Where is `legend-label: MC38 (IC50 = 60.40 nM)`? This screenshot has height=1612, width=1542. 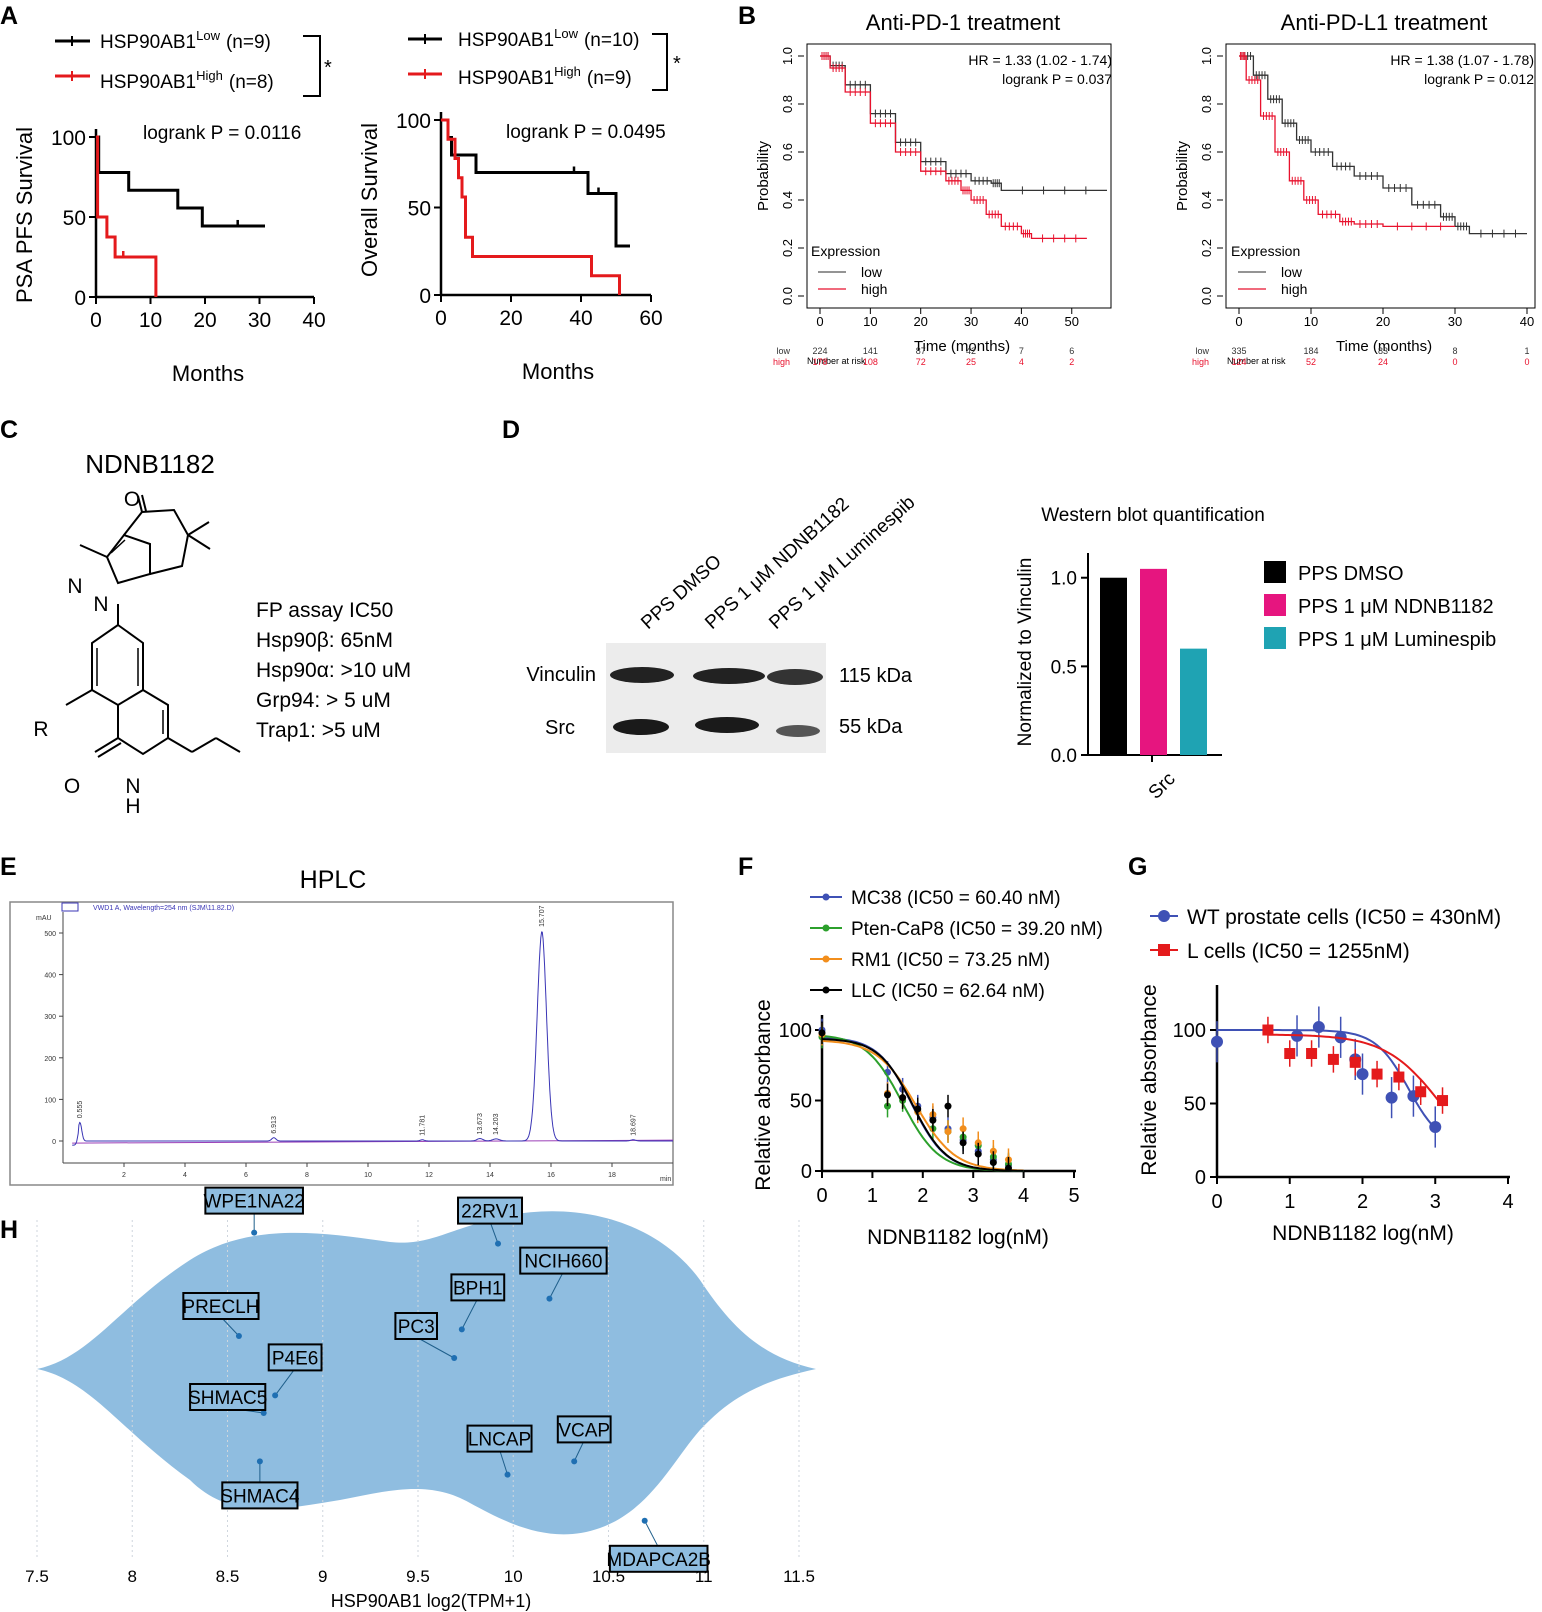 legend-label: MC38 (IC50 = 60.40 nM) is located at coordinates (956, 898).